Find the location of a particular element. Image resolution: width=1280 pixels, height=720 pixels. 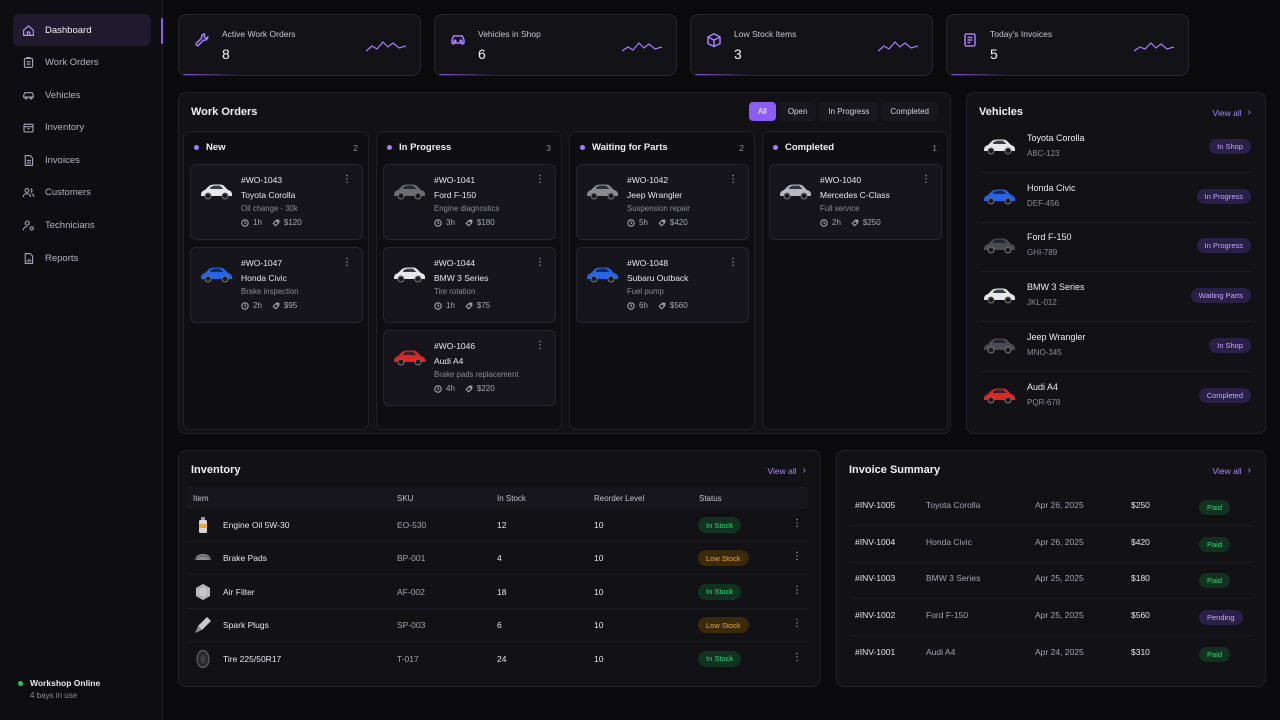

col-header-reorder-level: Reorder Level is located at coordinates (619, 498).